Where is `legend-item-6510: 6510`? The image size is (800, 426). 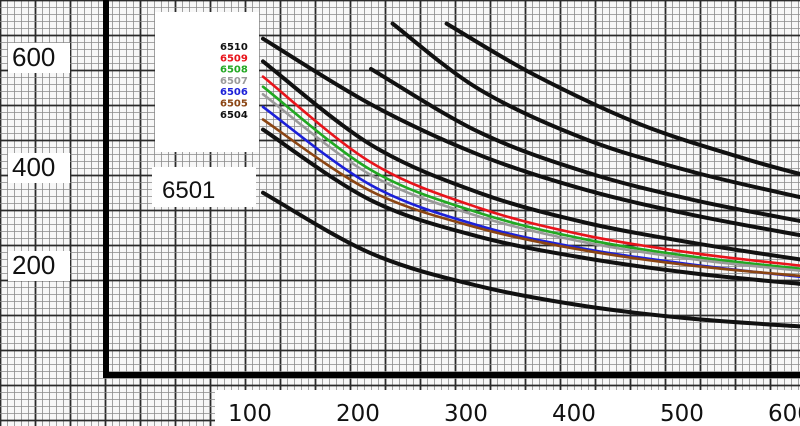
legend-item-6510: 6510 is located at coordinates (234, 47).